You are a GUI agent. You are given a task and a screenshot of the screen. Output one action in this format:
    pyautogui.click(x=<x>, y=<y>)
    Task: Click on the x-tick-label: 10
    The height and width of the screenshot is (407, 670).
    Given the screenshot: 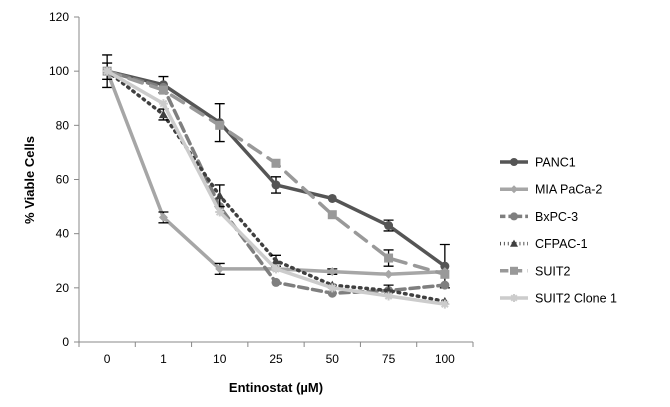 What is the action you would take?
    pyautogui.click(x=220, y=359)
    